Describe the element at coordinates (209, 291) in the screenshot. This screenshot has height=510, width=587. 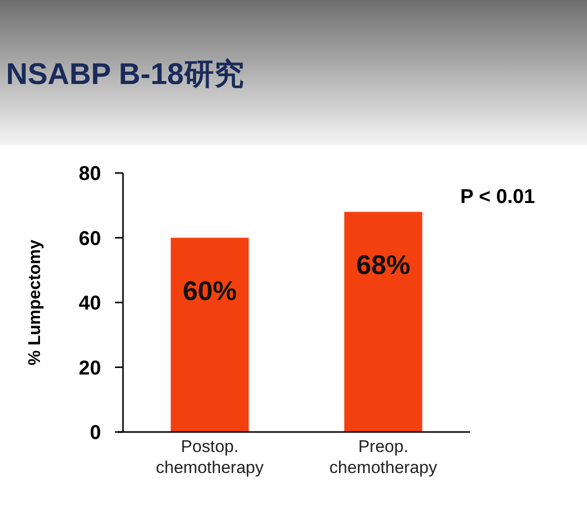
I see `data-label: 60%` at that location.